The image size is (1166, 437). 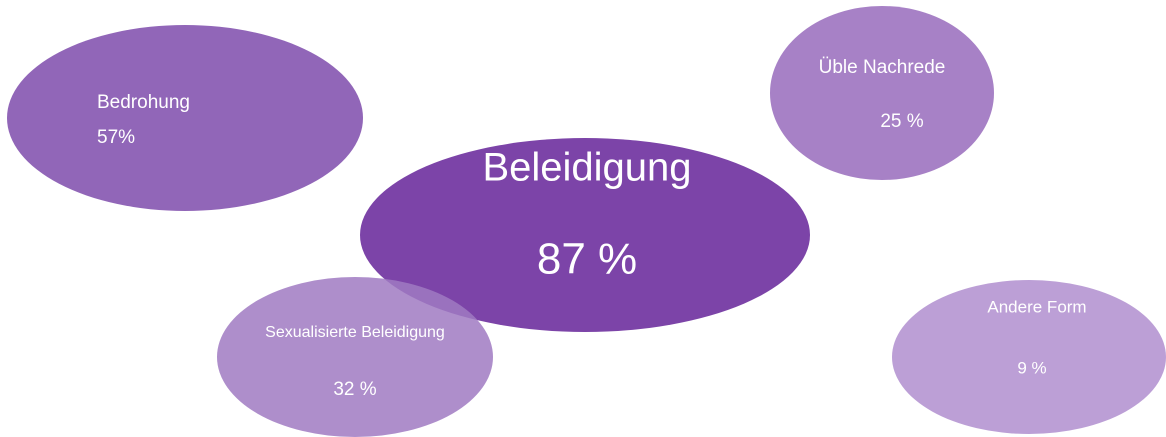 I want to click on bubble-label: Andere Form, so click(x=1036, y=306).